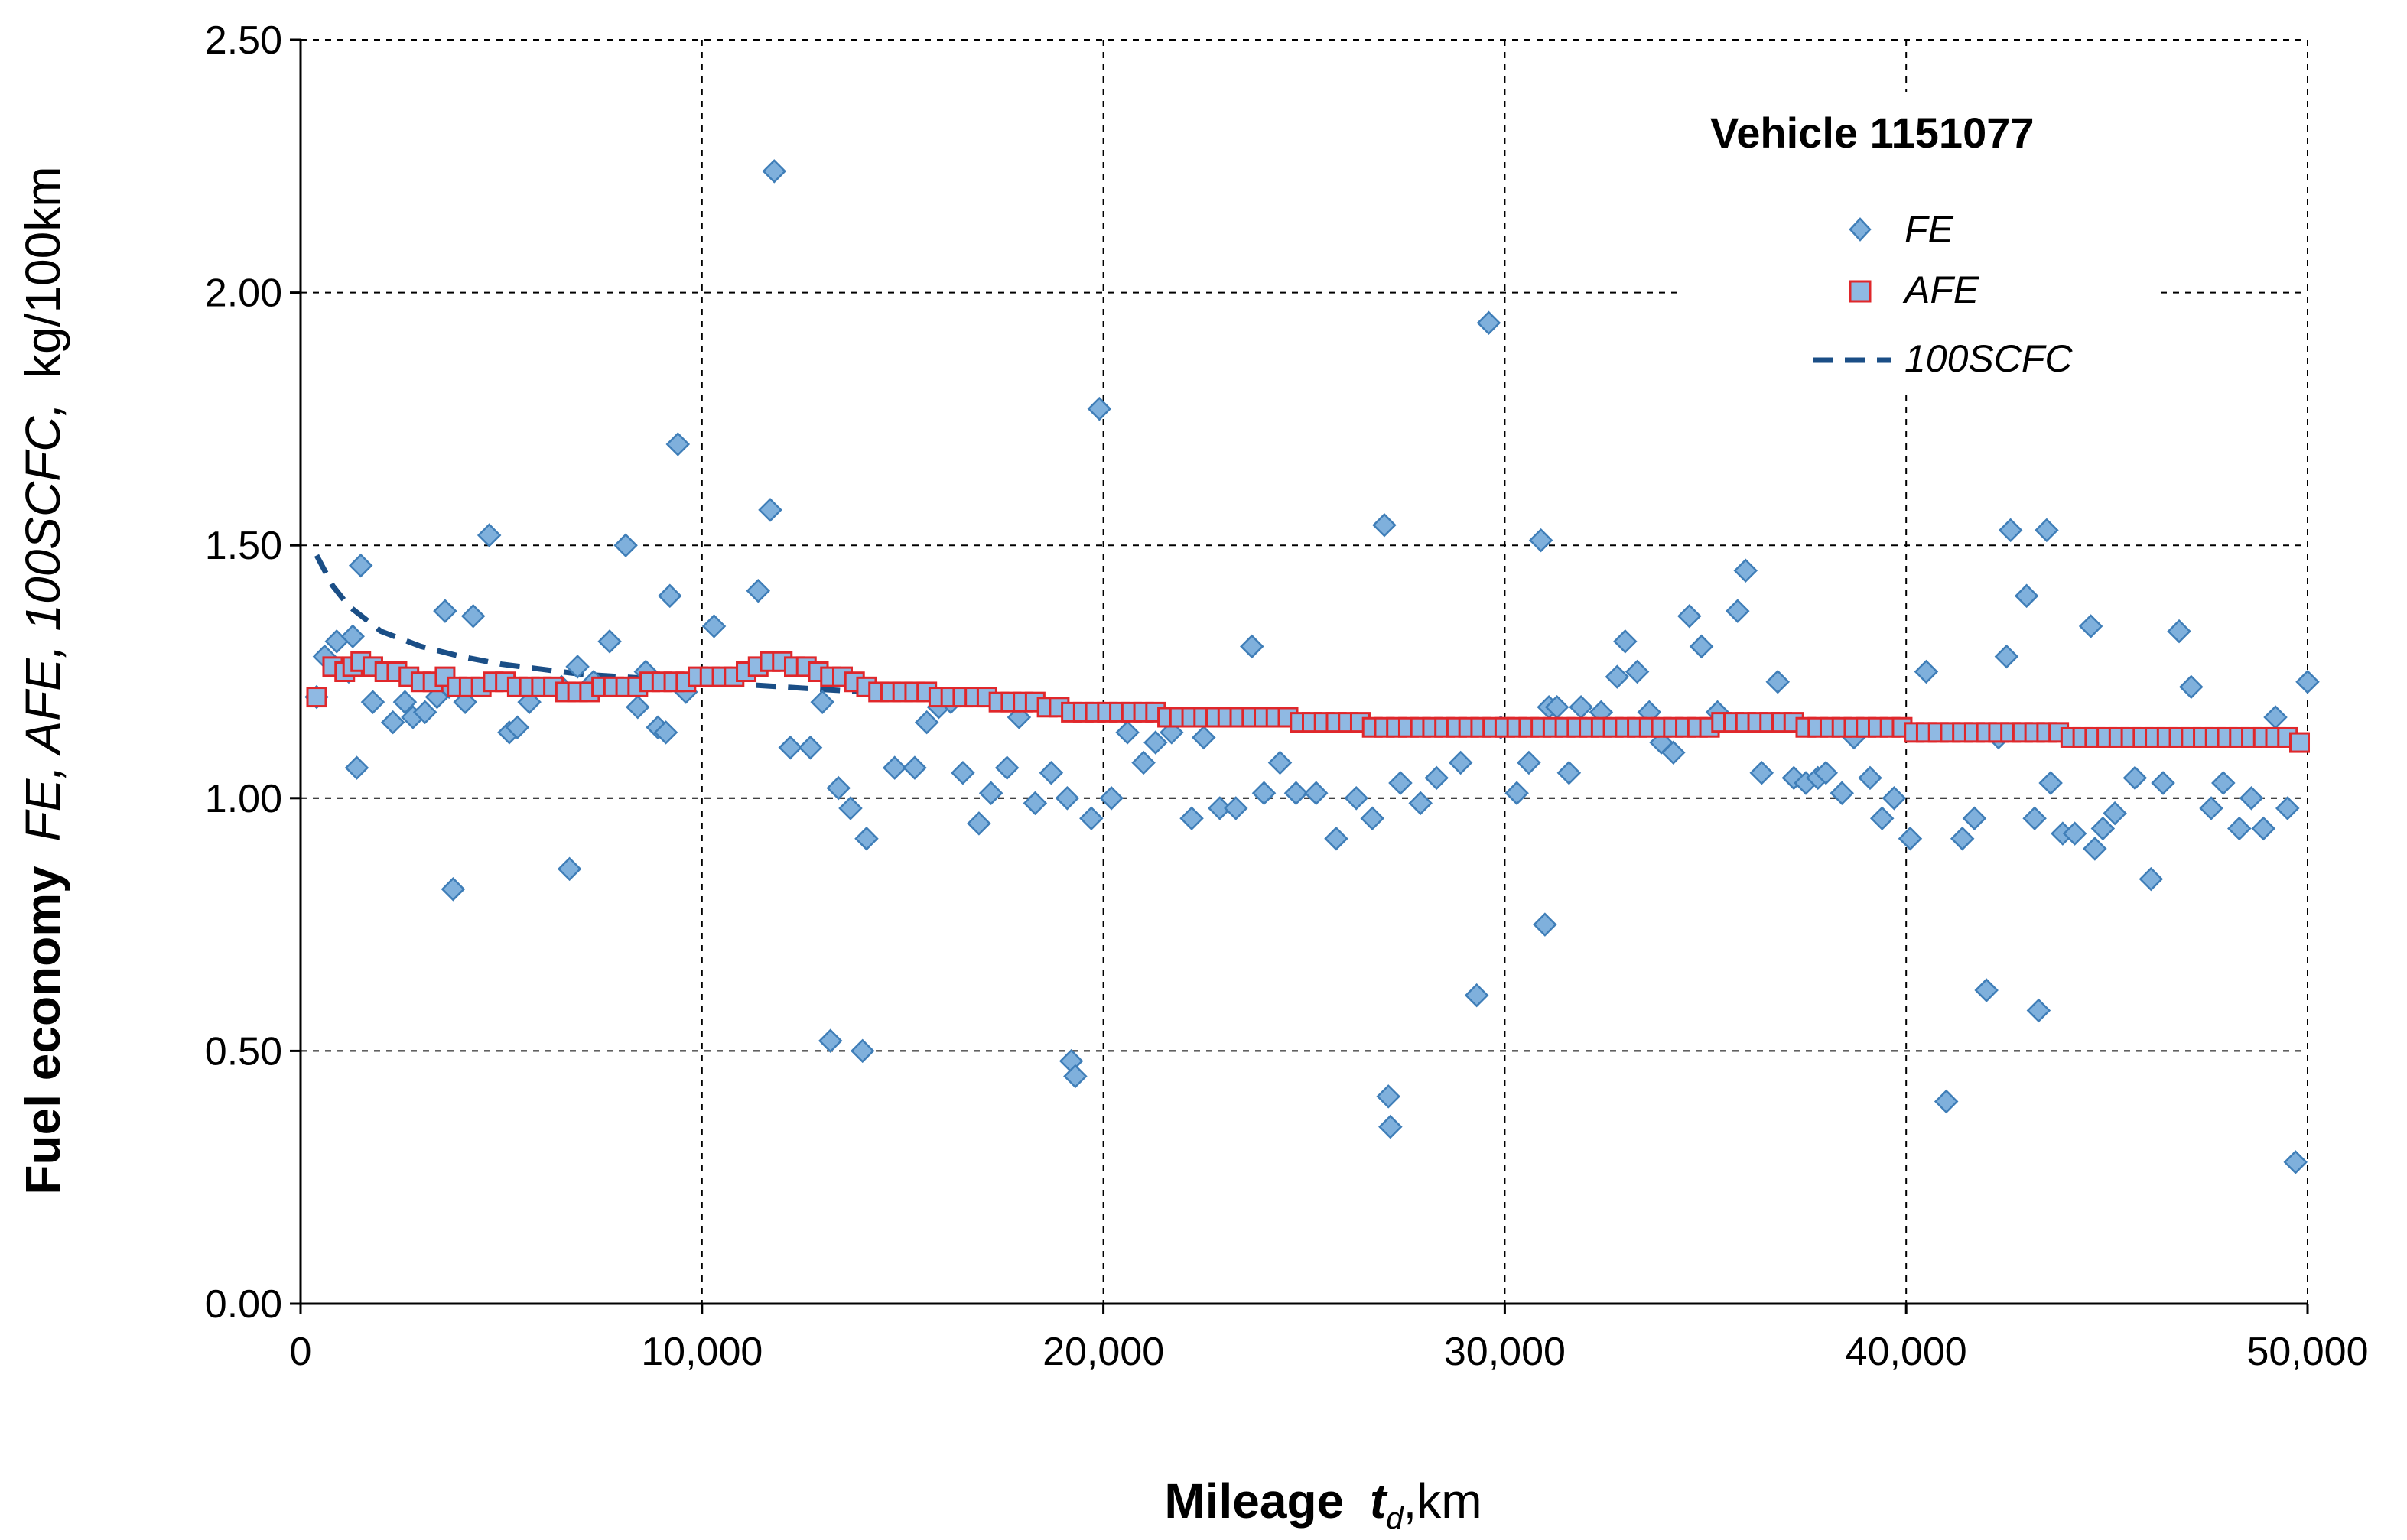  Describe the element at coordinates (1860, 229) in the screenshot. I see `legend-fe-marker` at that location.